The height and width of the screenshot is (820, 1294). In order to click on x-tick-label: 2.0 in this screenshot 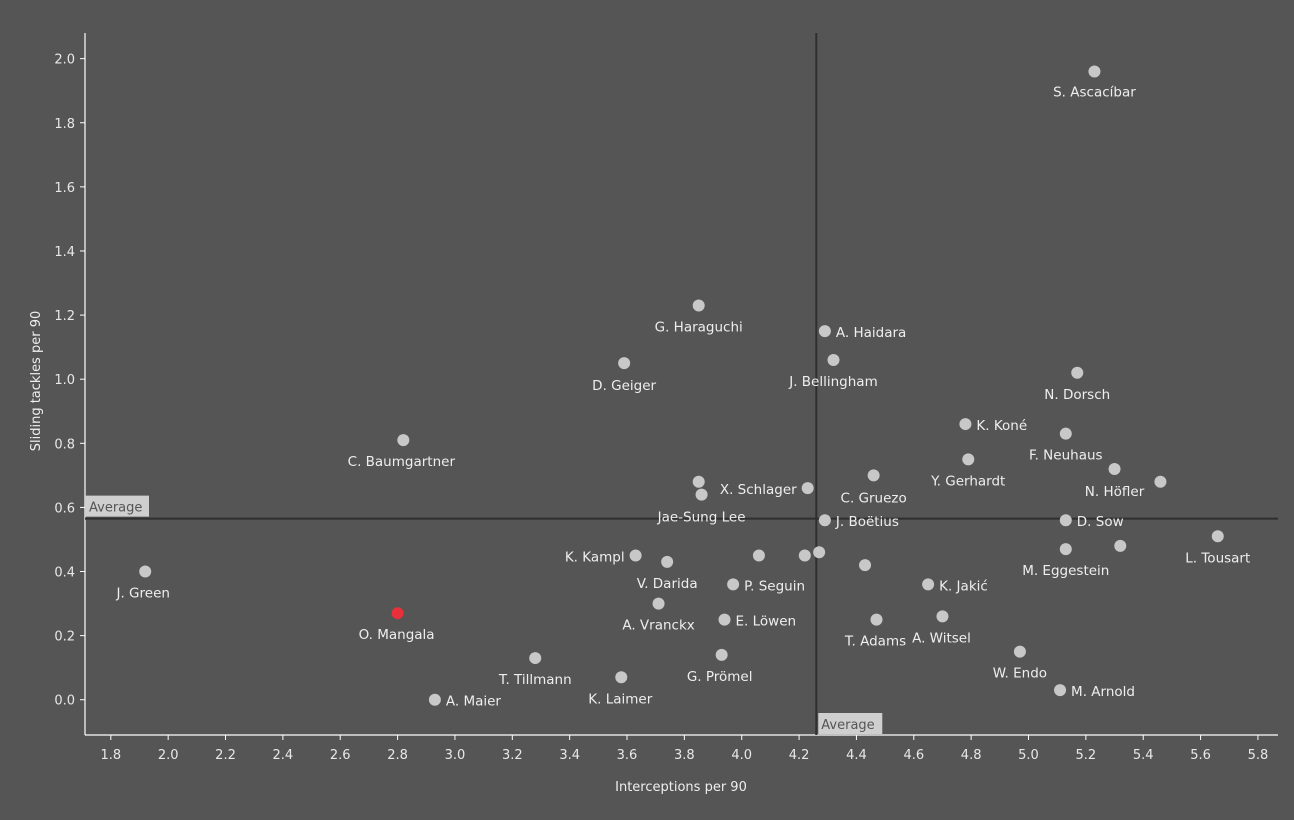, I will do `click(168, 755)`.